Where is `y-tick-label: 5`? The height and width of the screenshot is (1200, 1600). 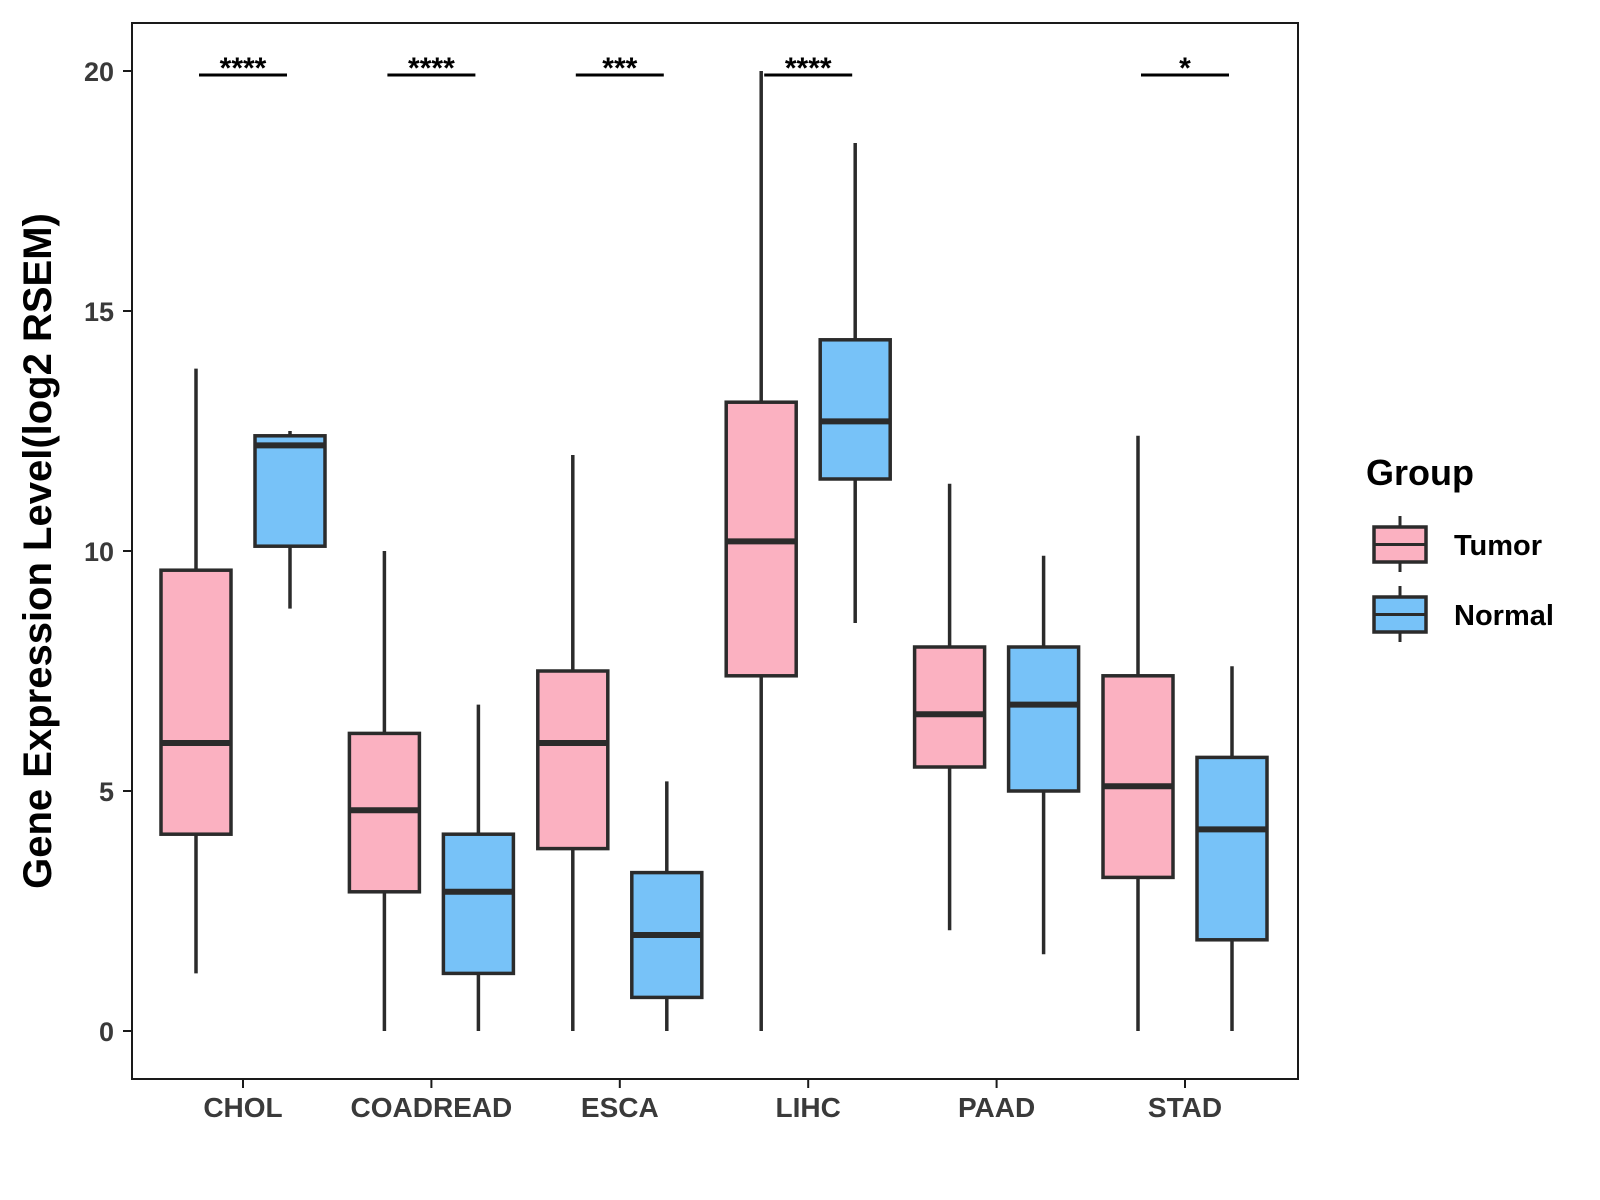
y-tick-label: 5 is located at coordinates (106, 792).